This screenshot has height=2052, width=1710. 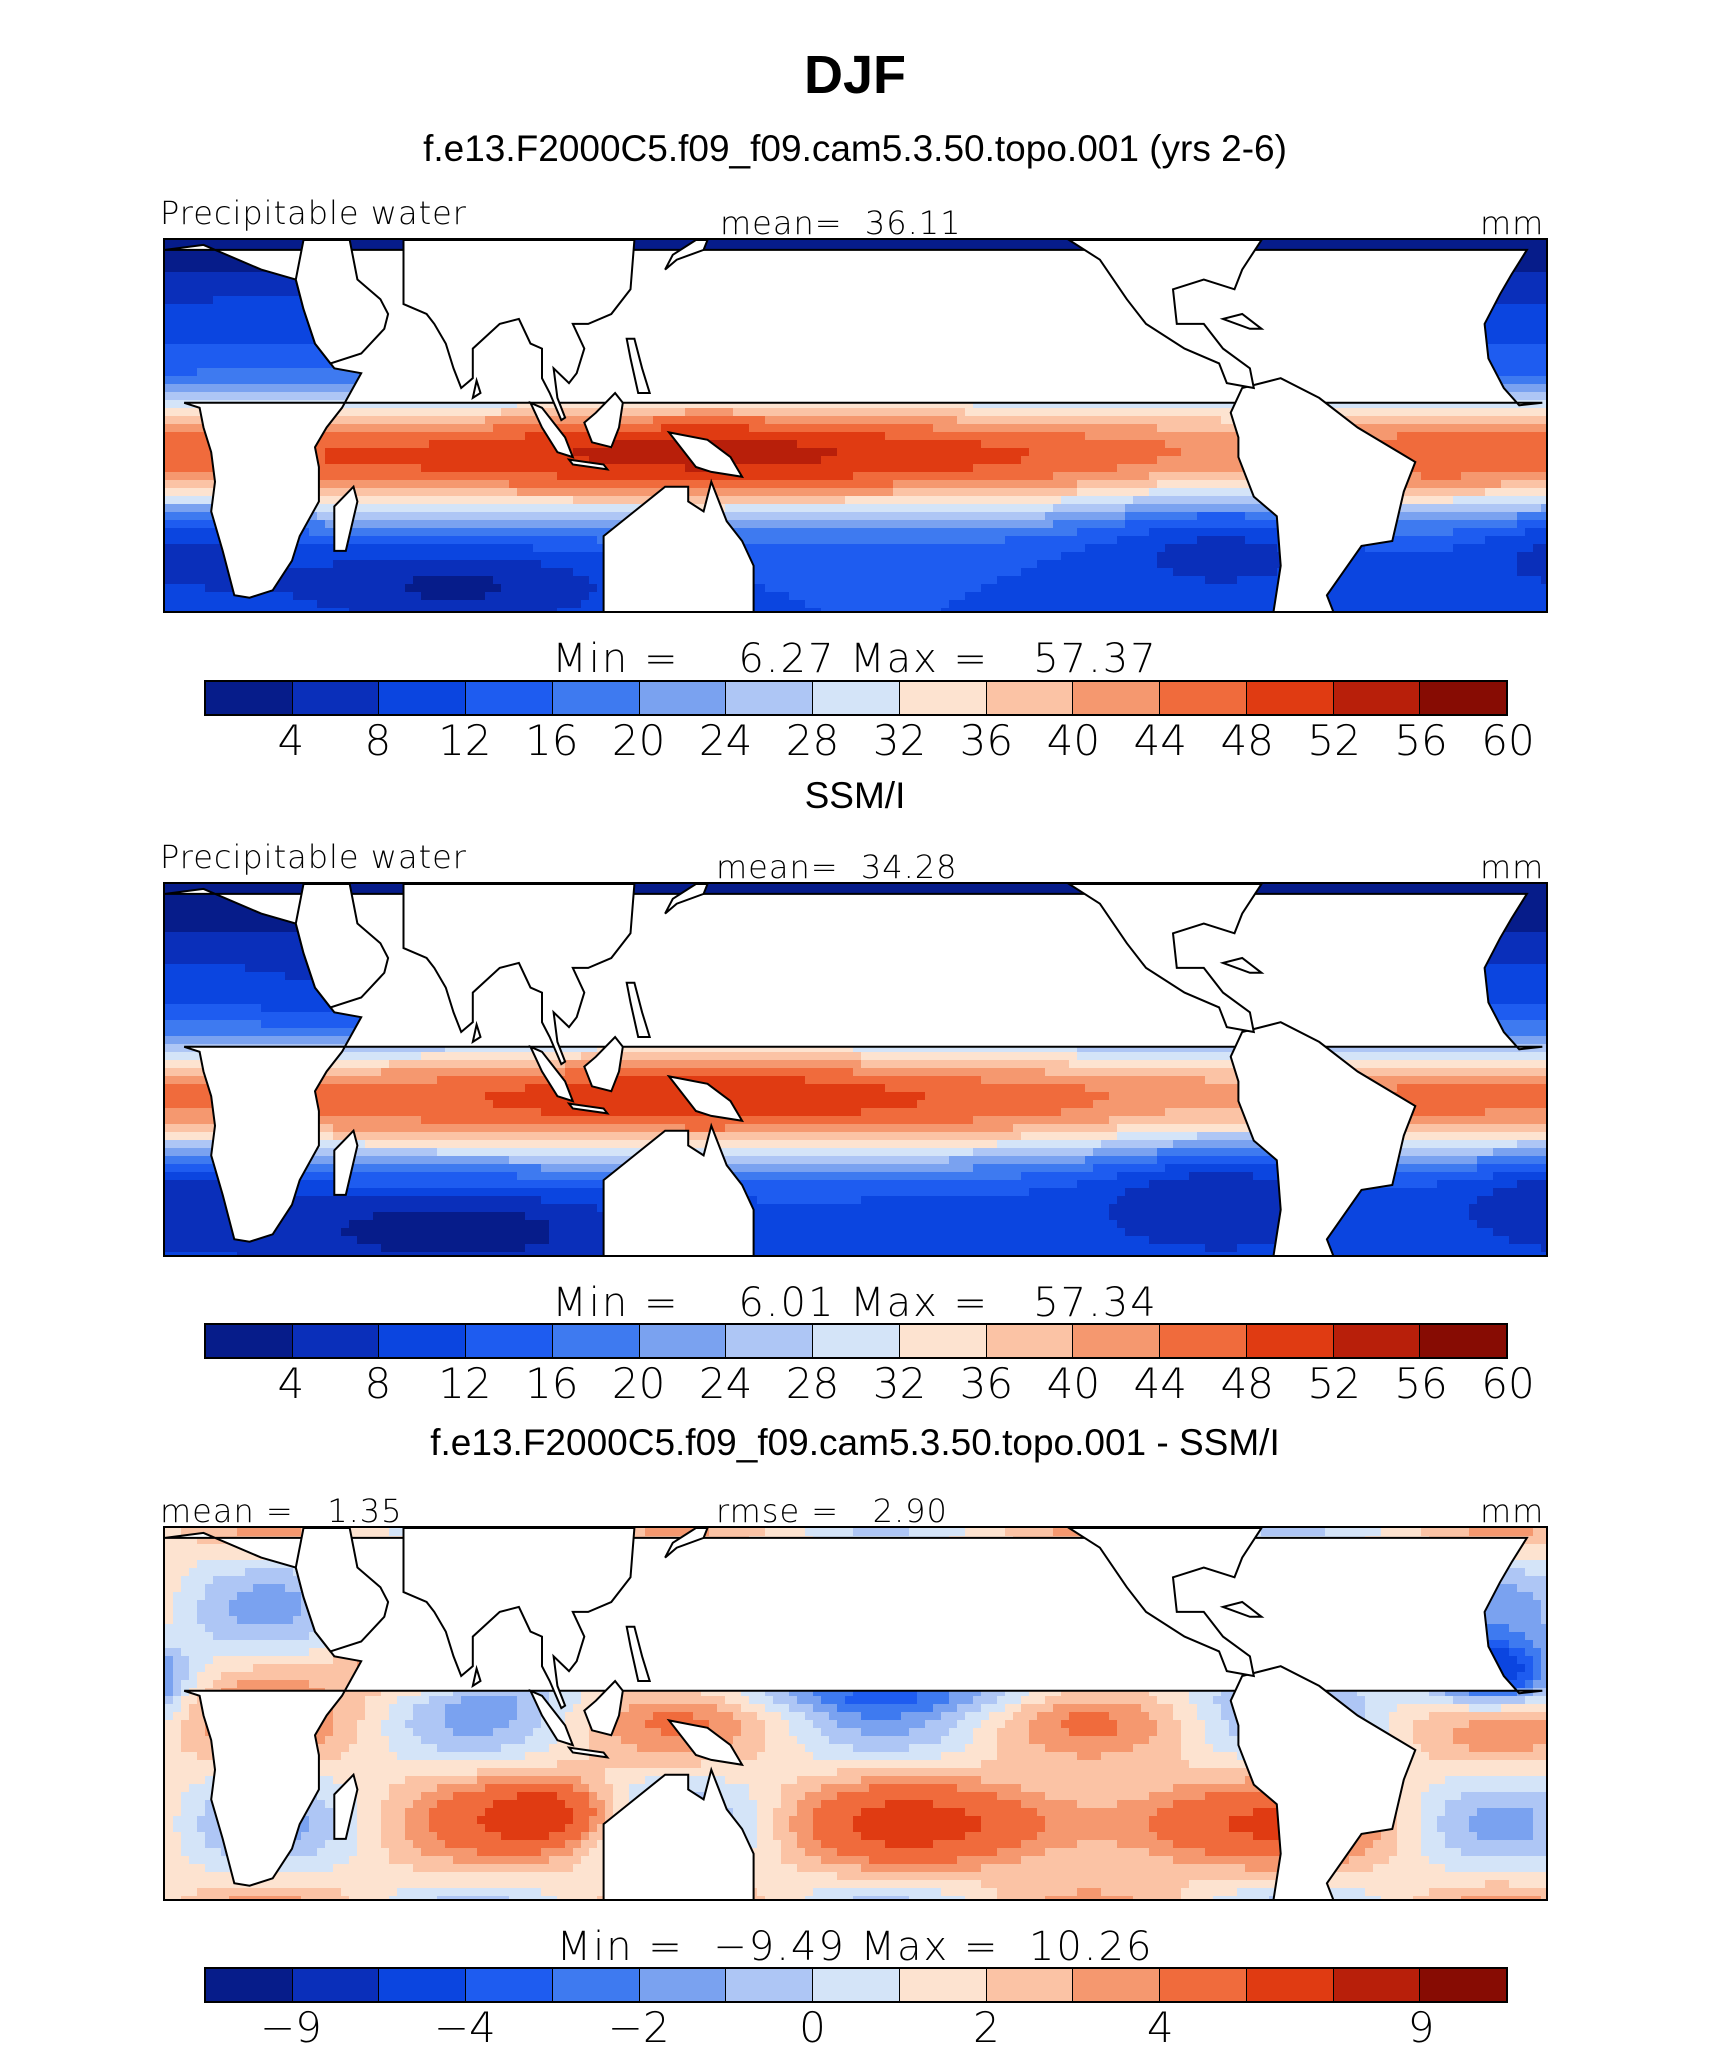 I want to click on panel-2-title: SSM/I, so click(x=855, y=796).